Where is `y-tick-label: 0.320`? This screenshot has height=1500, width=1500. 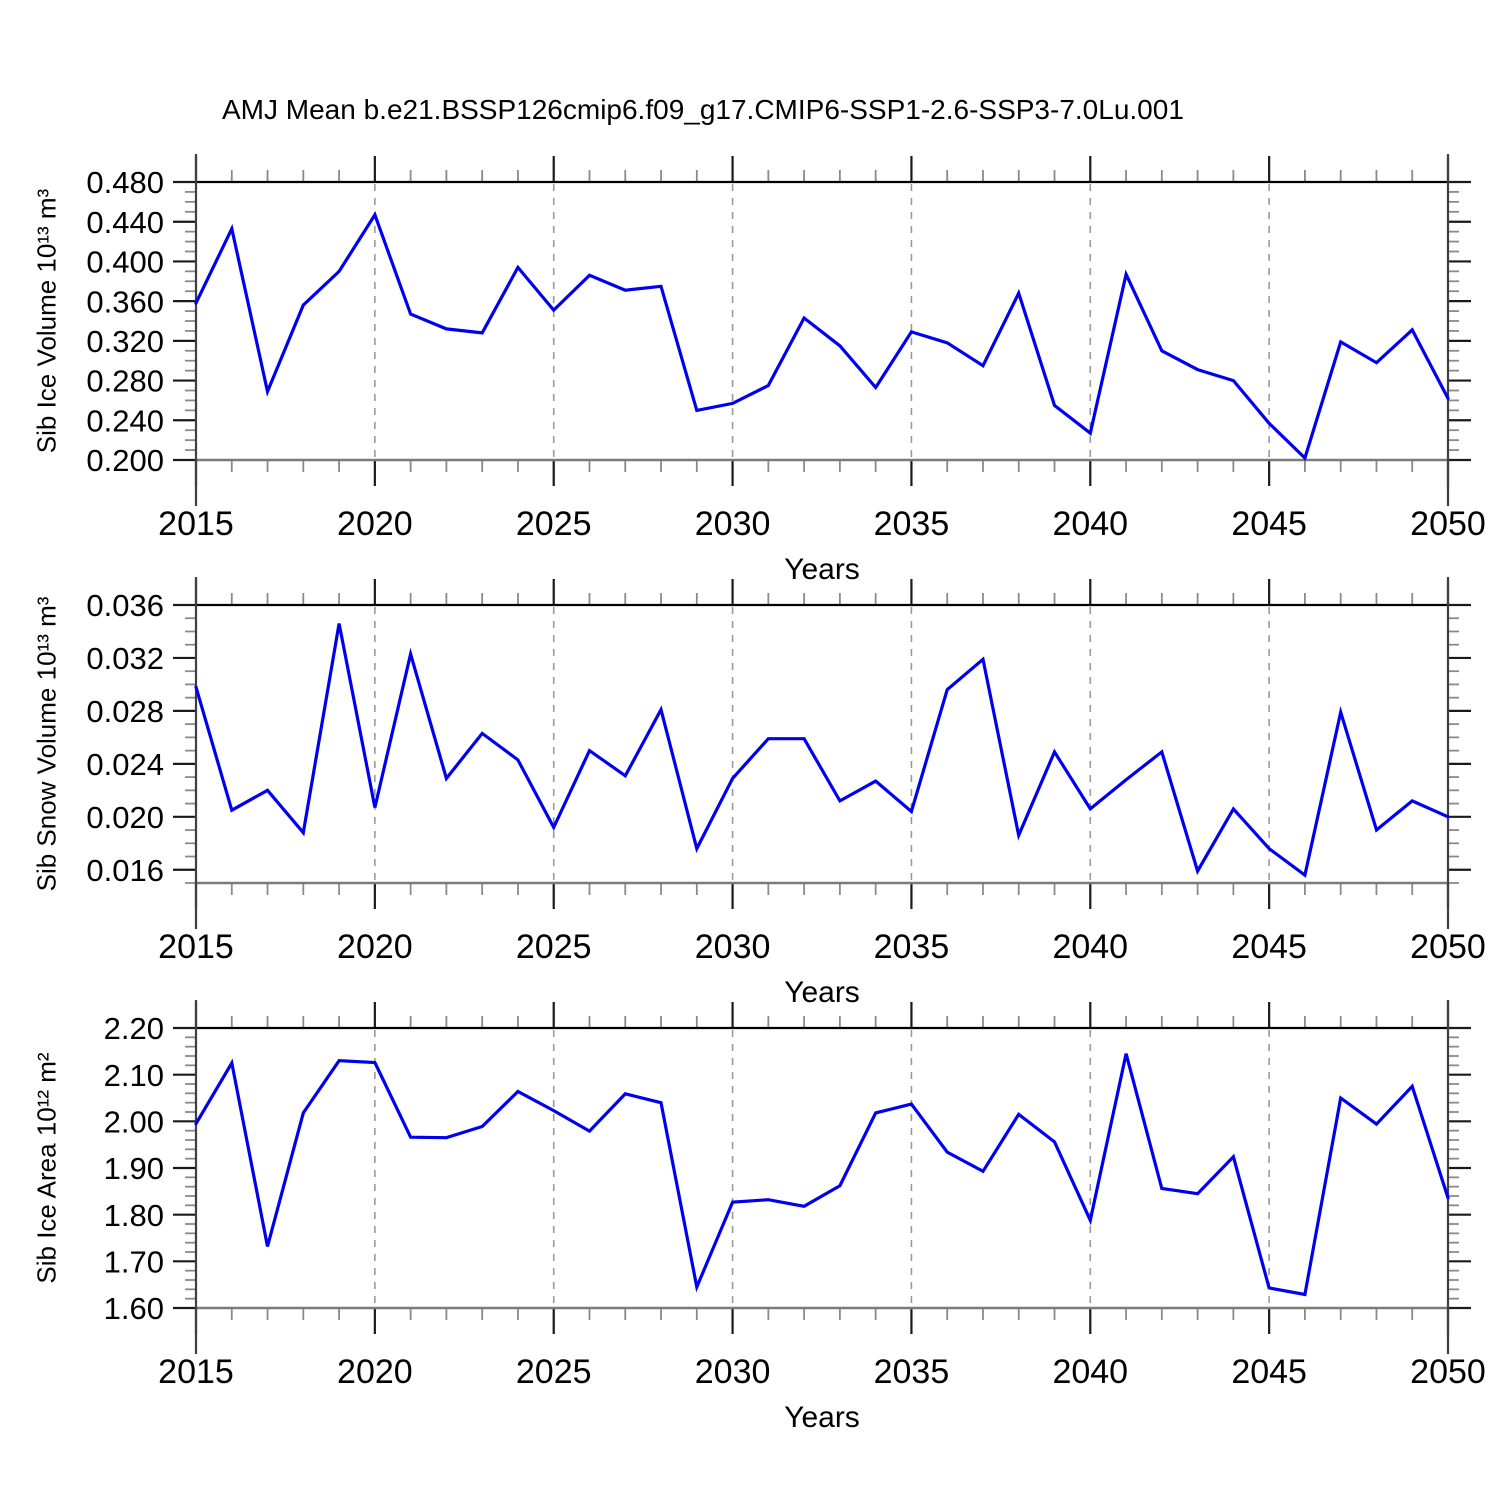
y-tick-label: 0.320 is located at coordinates (125, 341).